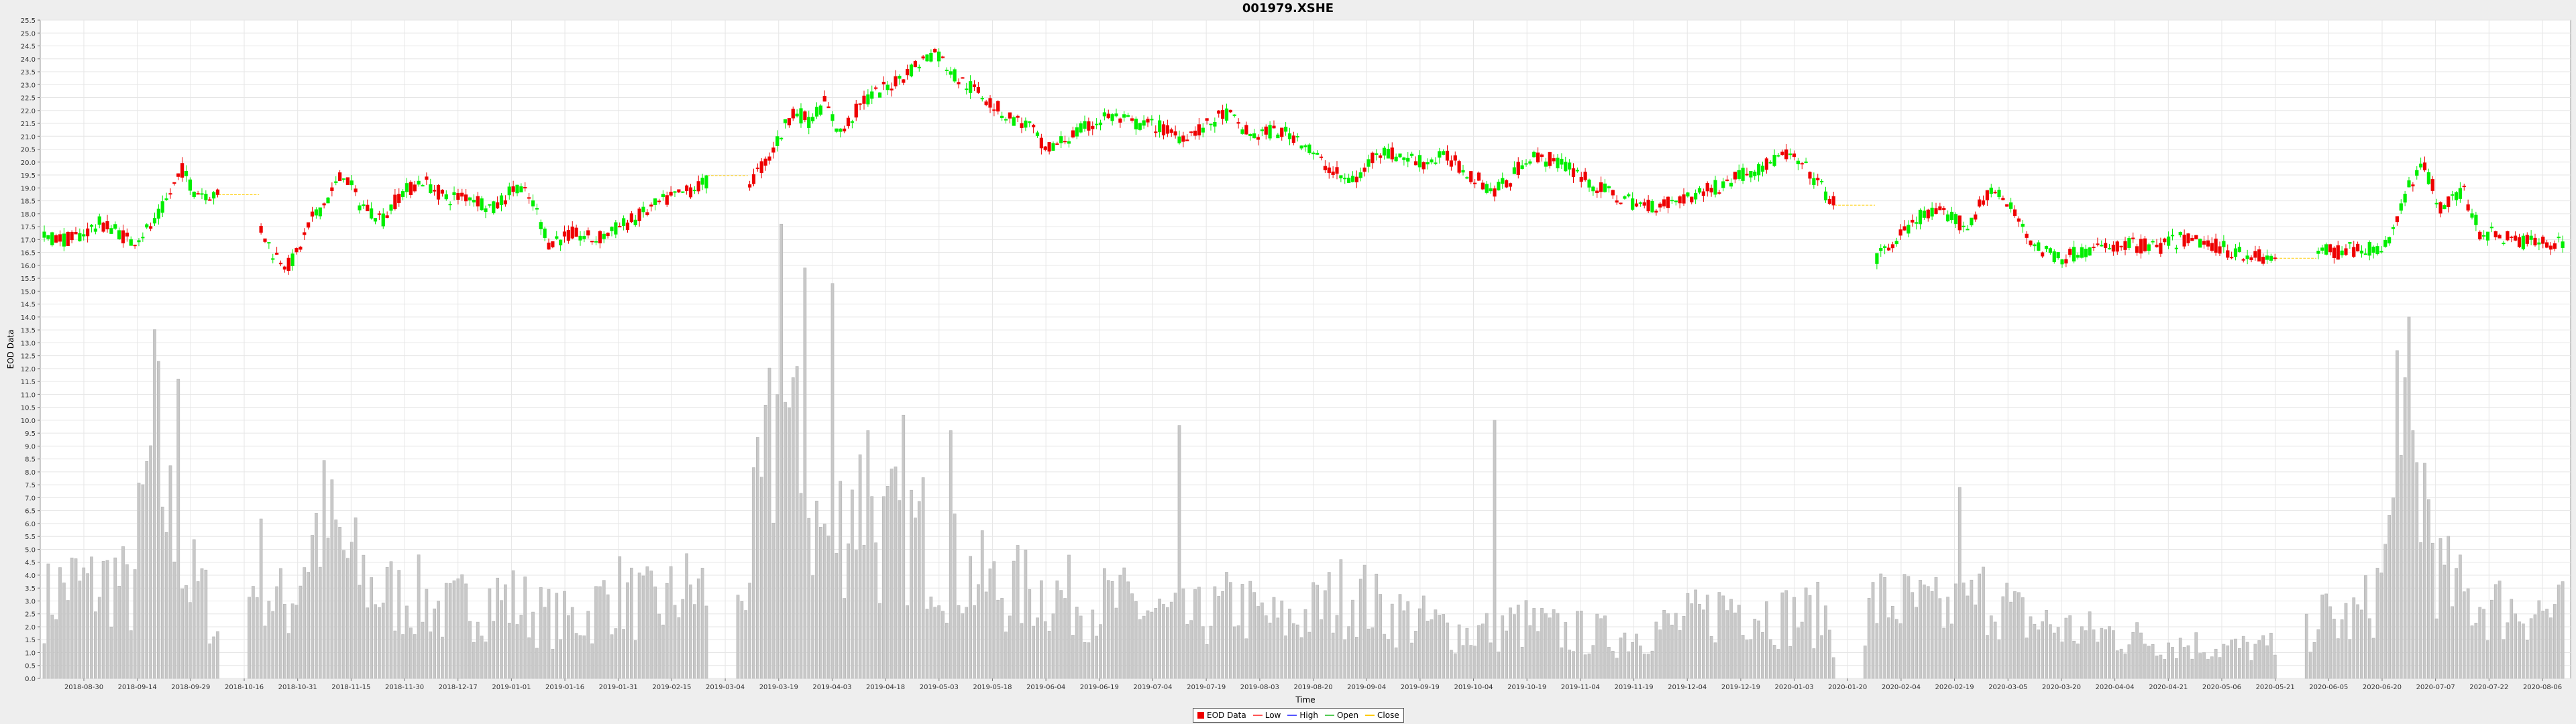  What do you see at coordinates (30, 486) in the screenshot?
I see `y-tick-label: 7.5` at bounding box center [30, 486].